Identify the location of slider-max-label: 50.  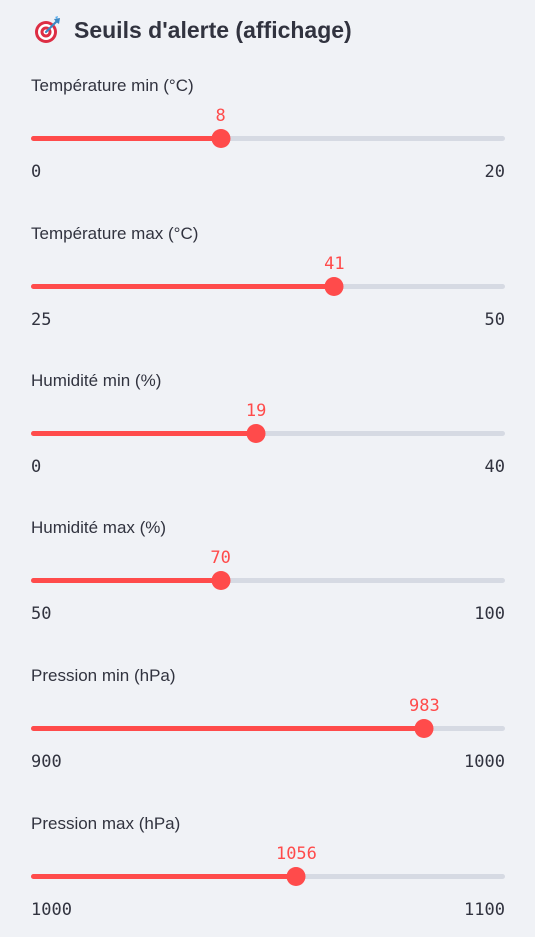
(494, 320).